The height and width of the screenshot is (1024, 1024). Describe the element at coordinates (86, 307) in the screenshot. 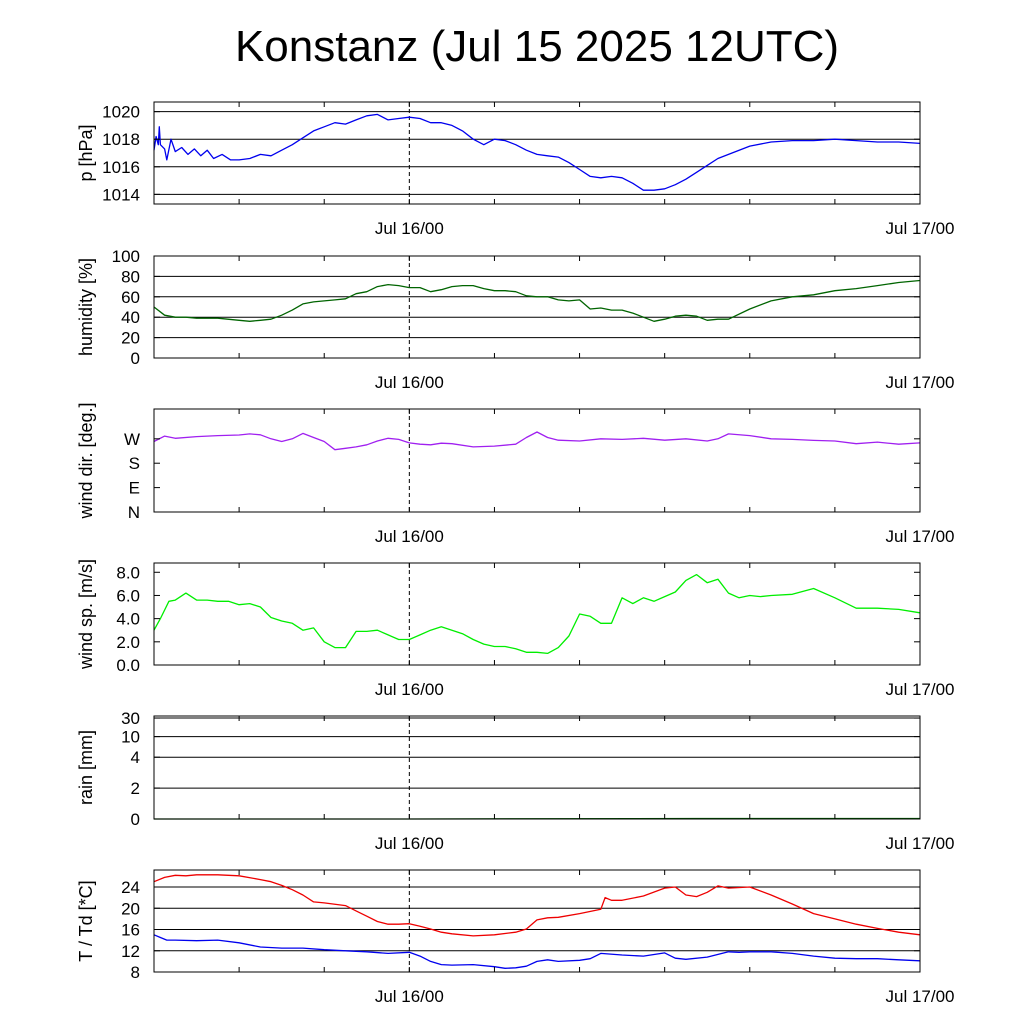

I see `humidity-ylabel: humidity [%]` at that location.